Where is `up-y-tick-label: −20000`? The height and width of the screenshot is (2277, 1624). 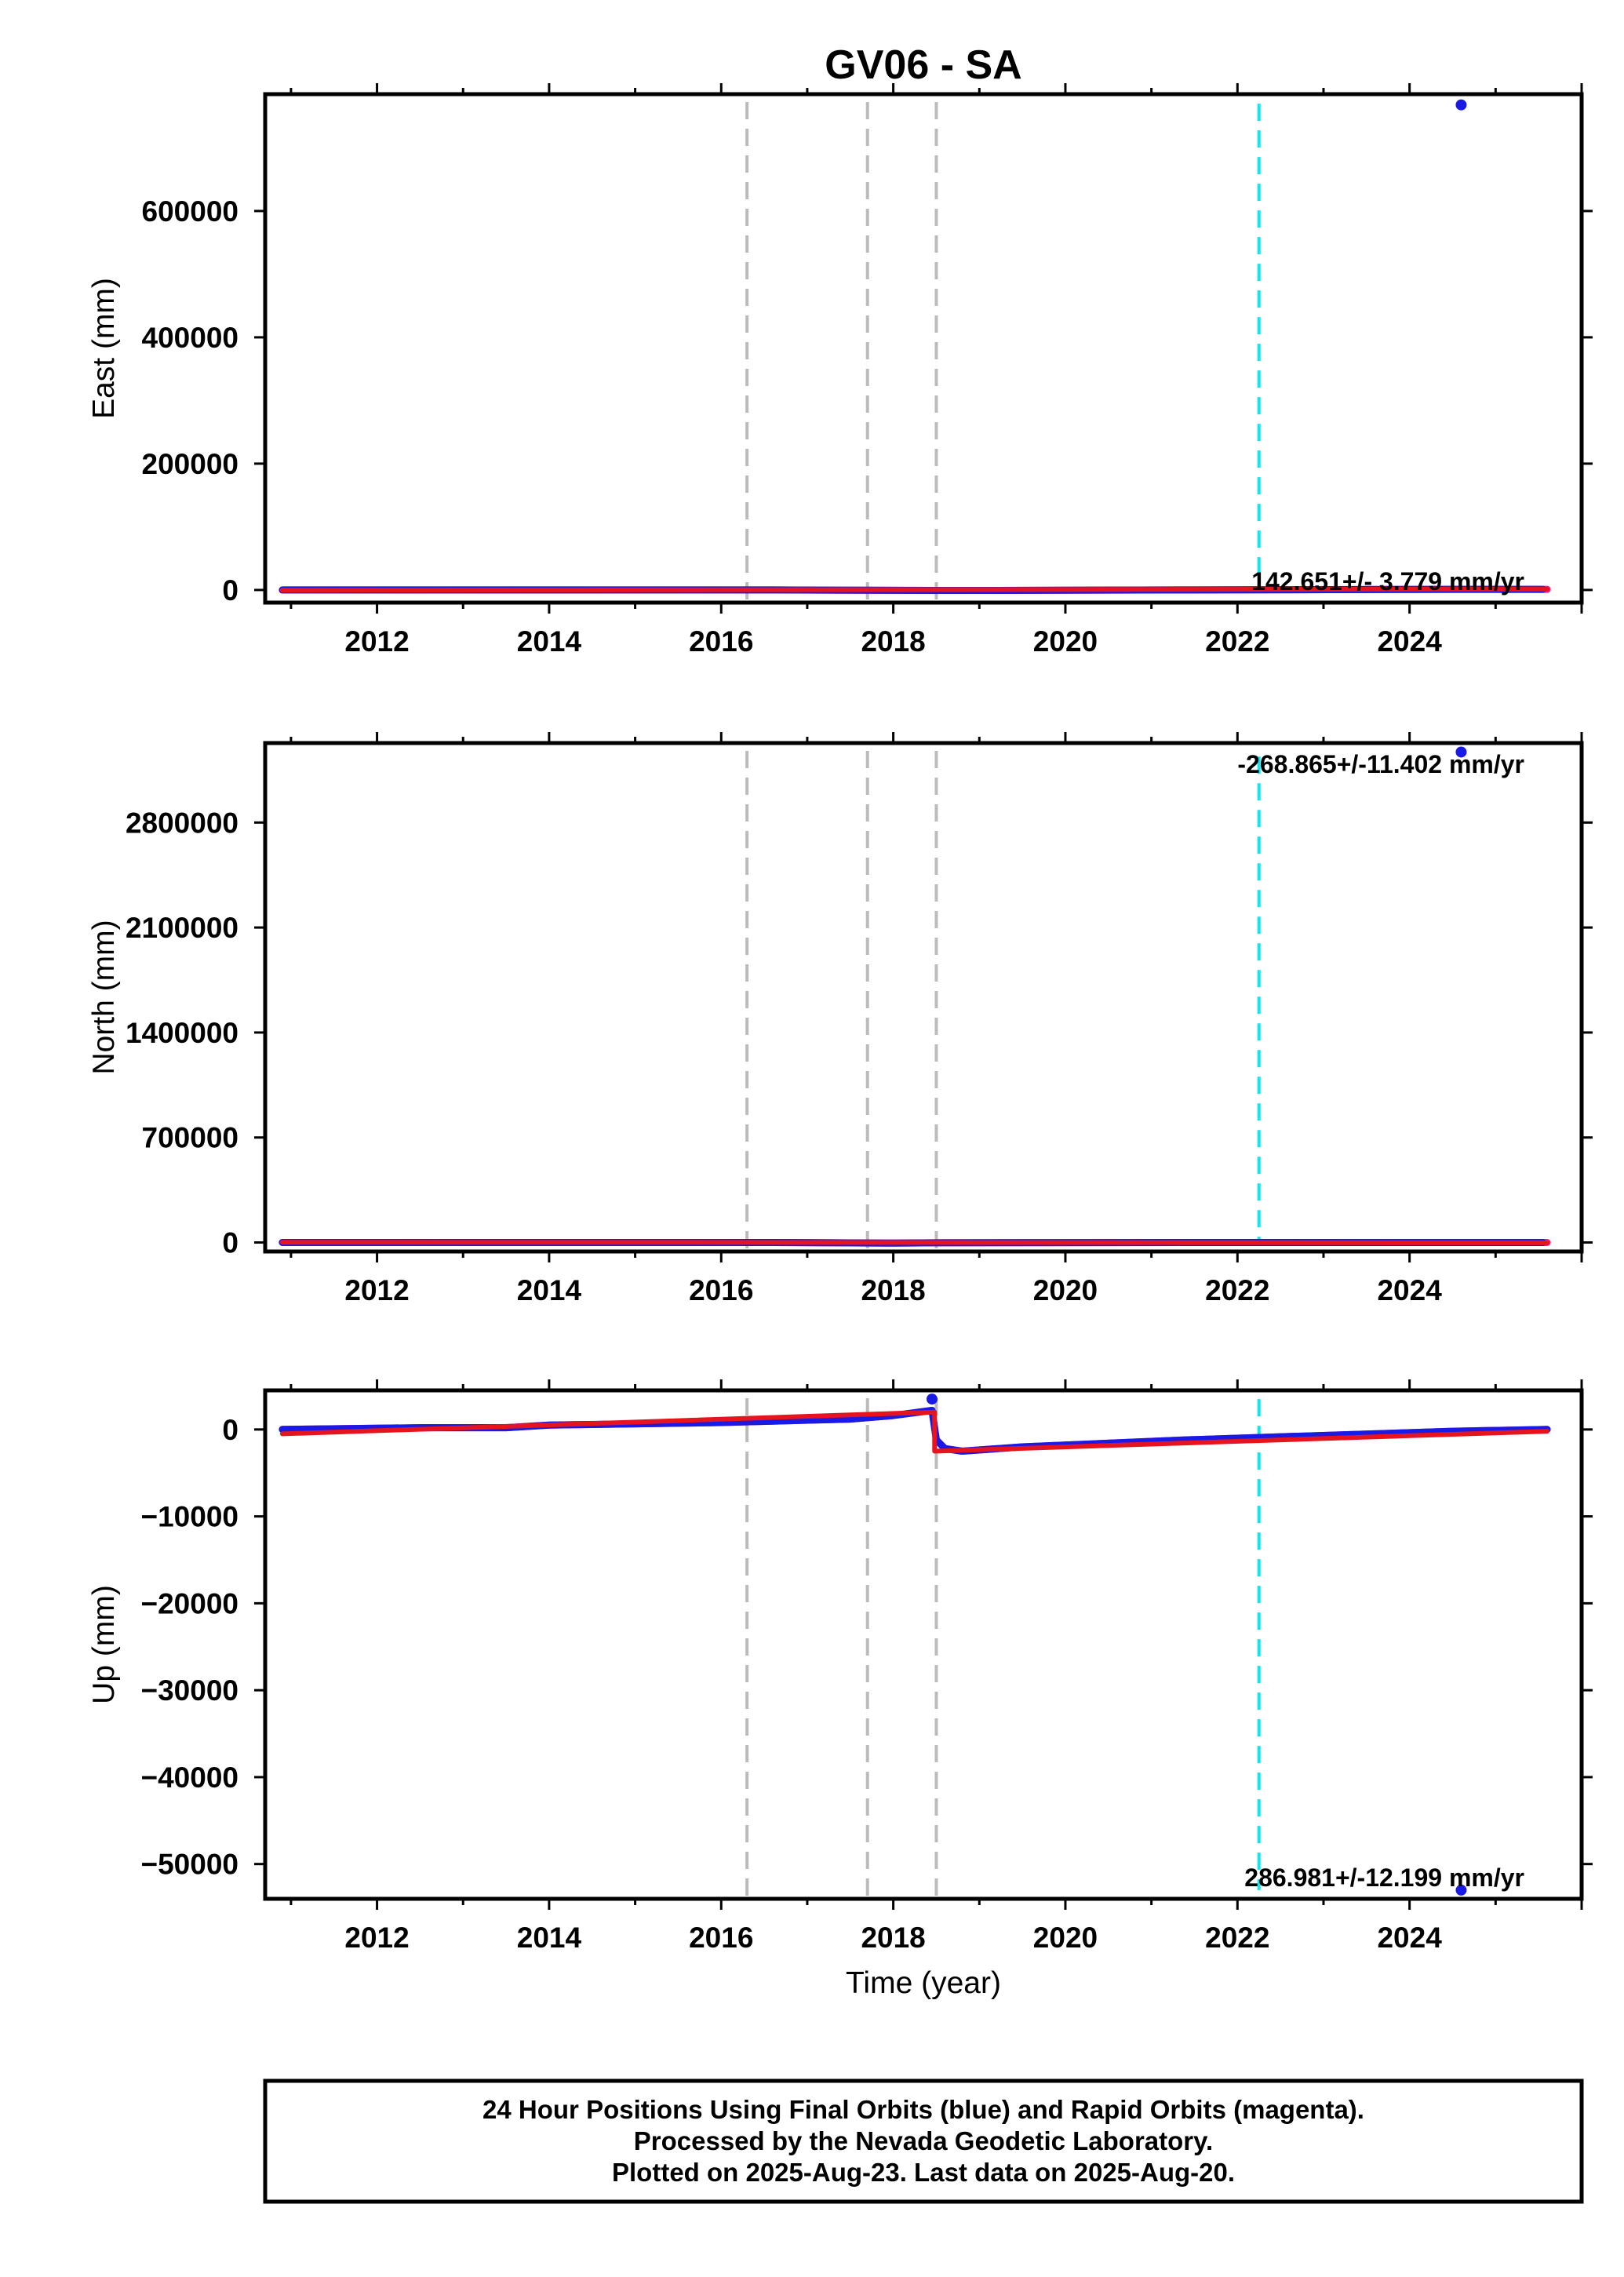
up-y-tick-label: −20000 is located at coordinates (190, 1603).